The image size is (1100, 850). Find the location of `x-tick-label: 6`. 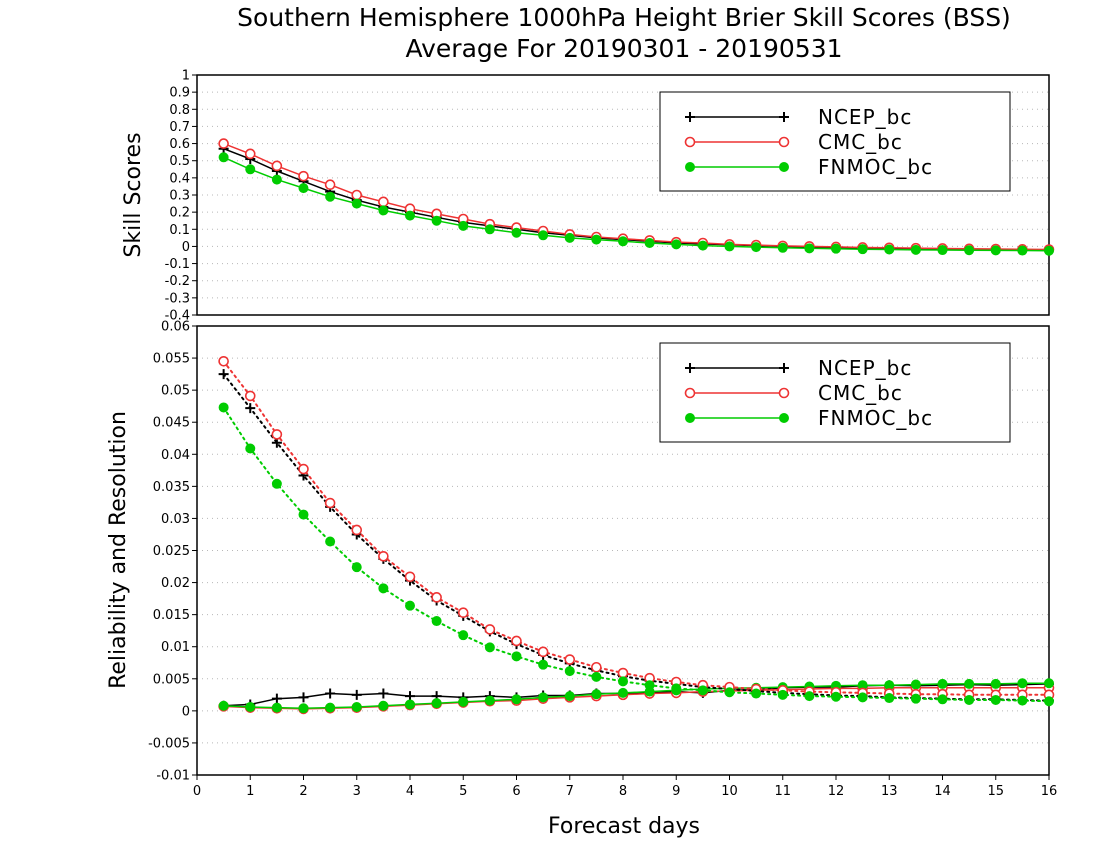

x-tick-label: 6 is located at coordinates (516, 791).